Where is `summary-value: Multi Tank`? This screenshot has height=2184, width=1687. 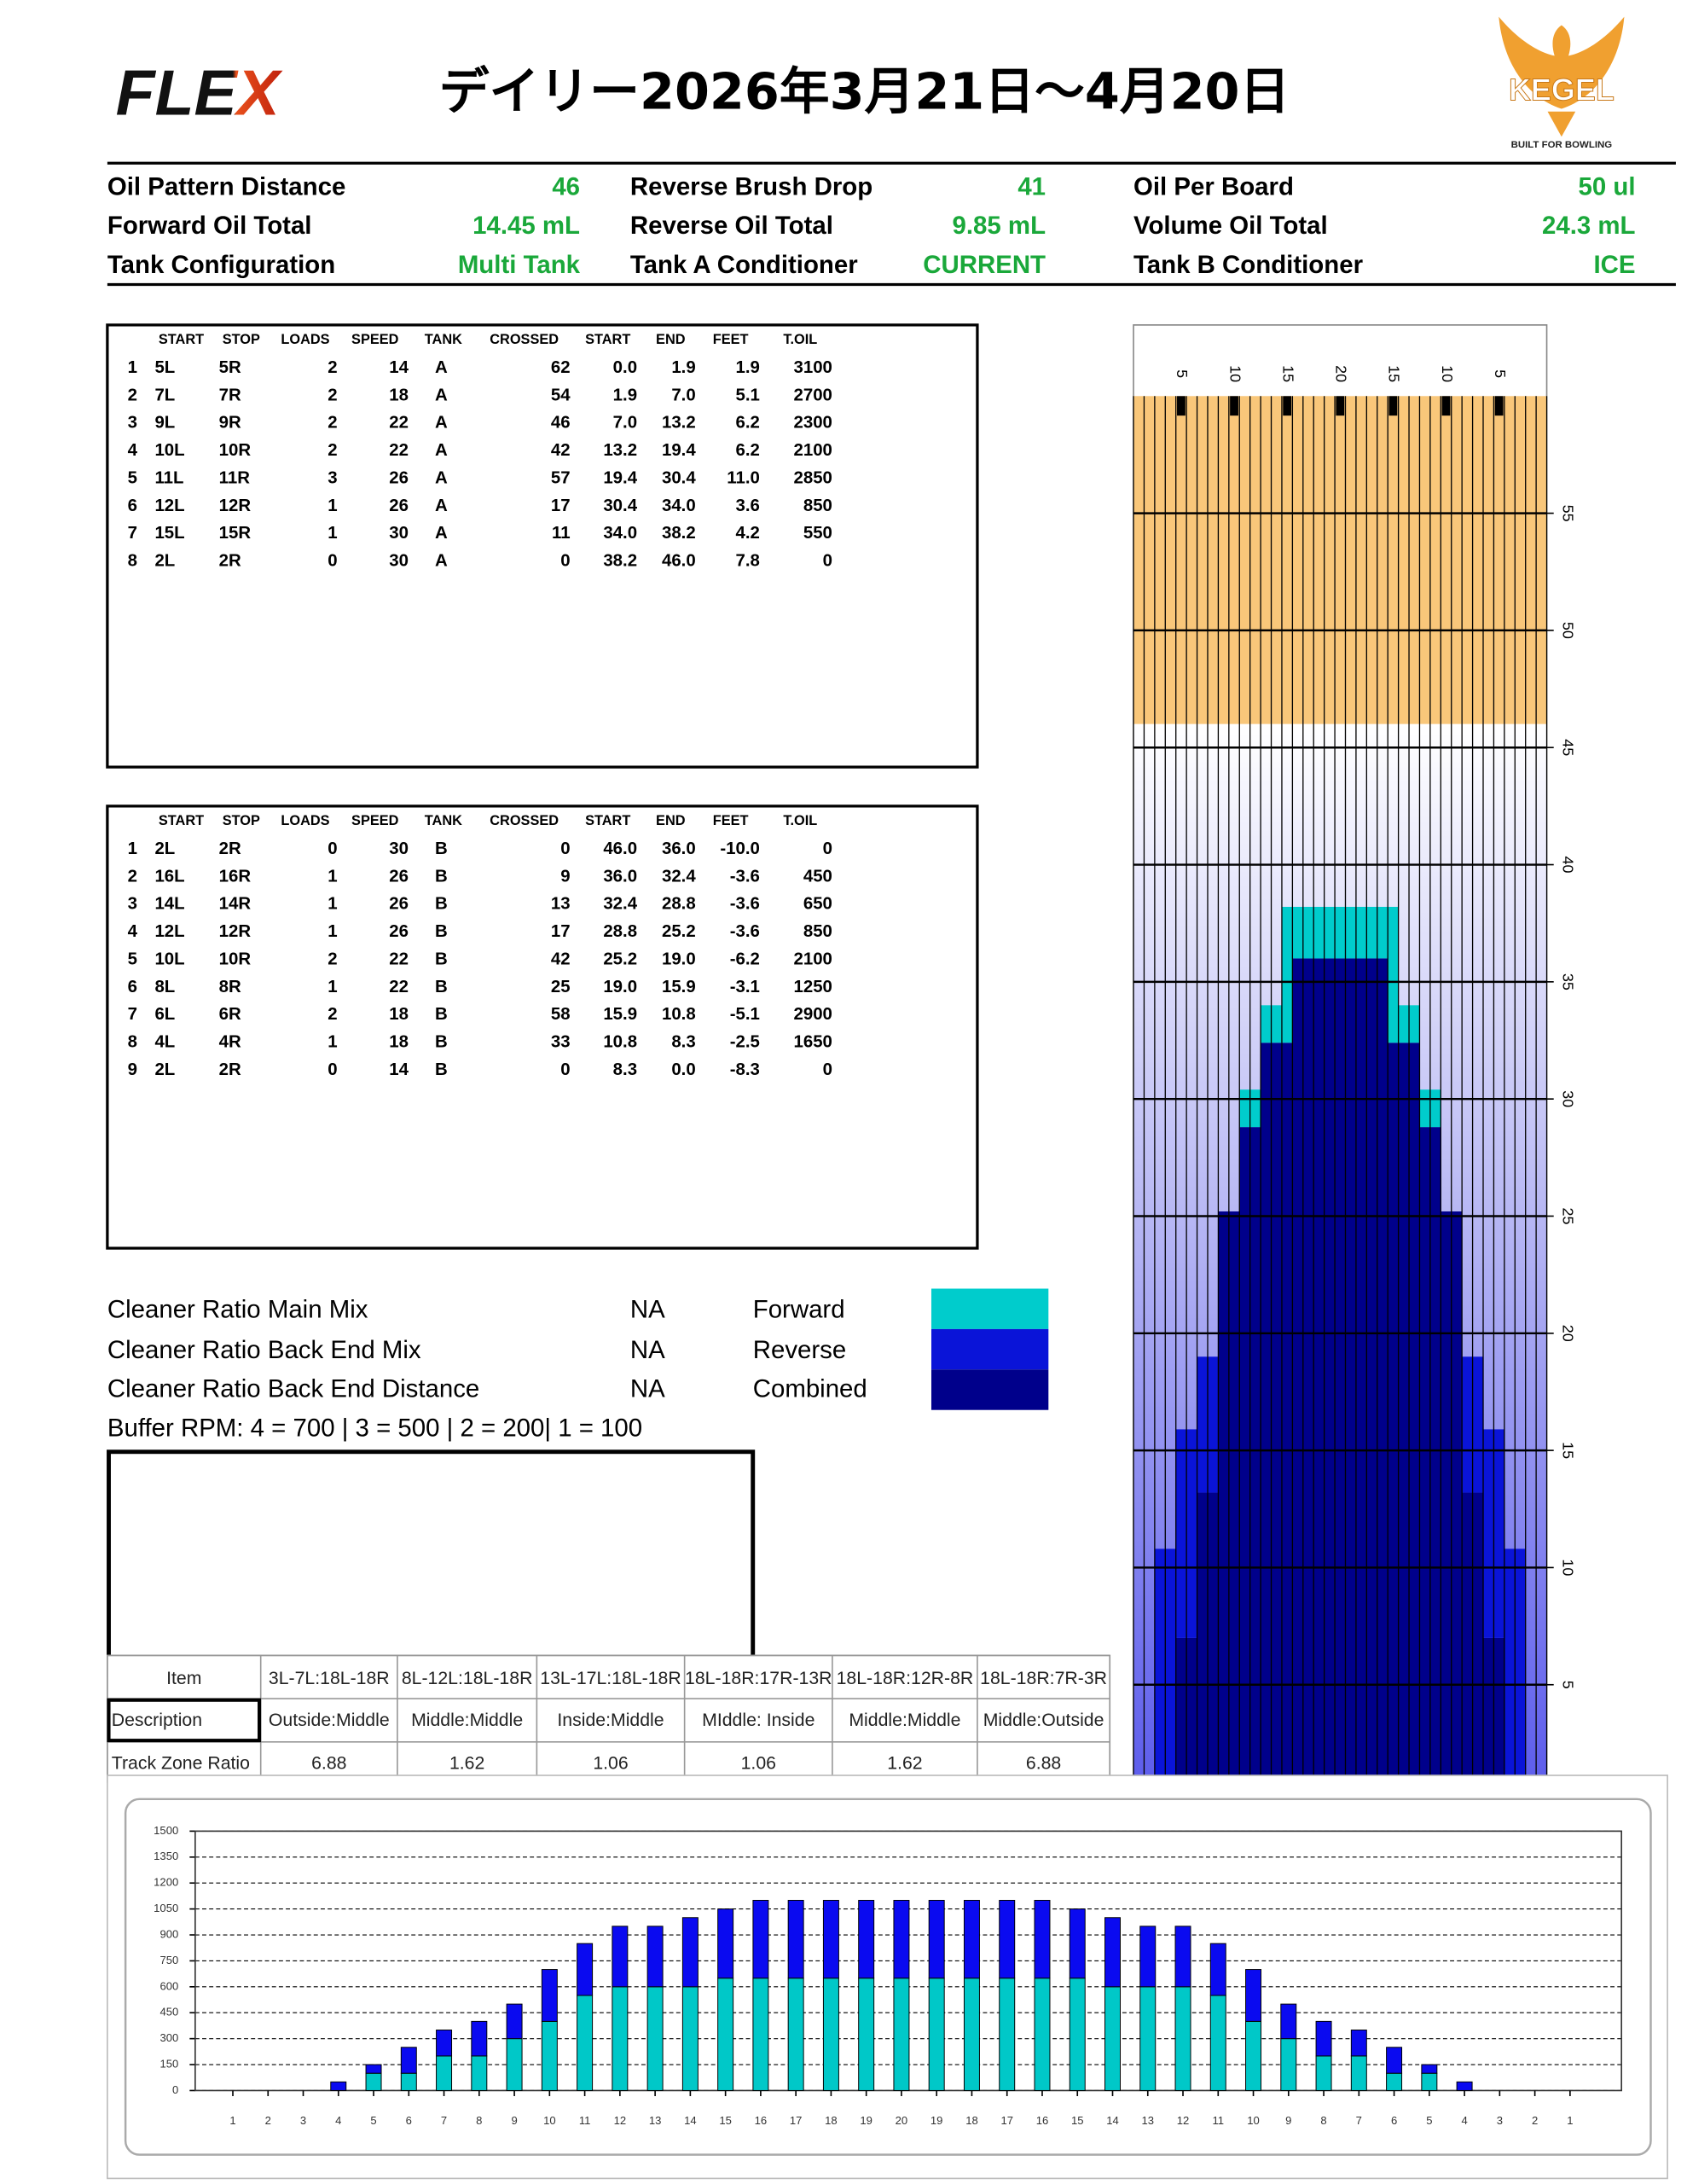 summary-value: Multi Tank is located at coordinates (519, 265).